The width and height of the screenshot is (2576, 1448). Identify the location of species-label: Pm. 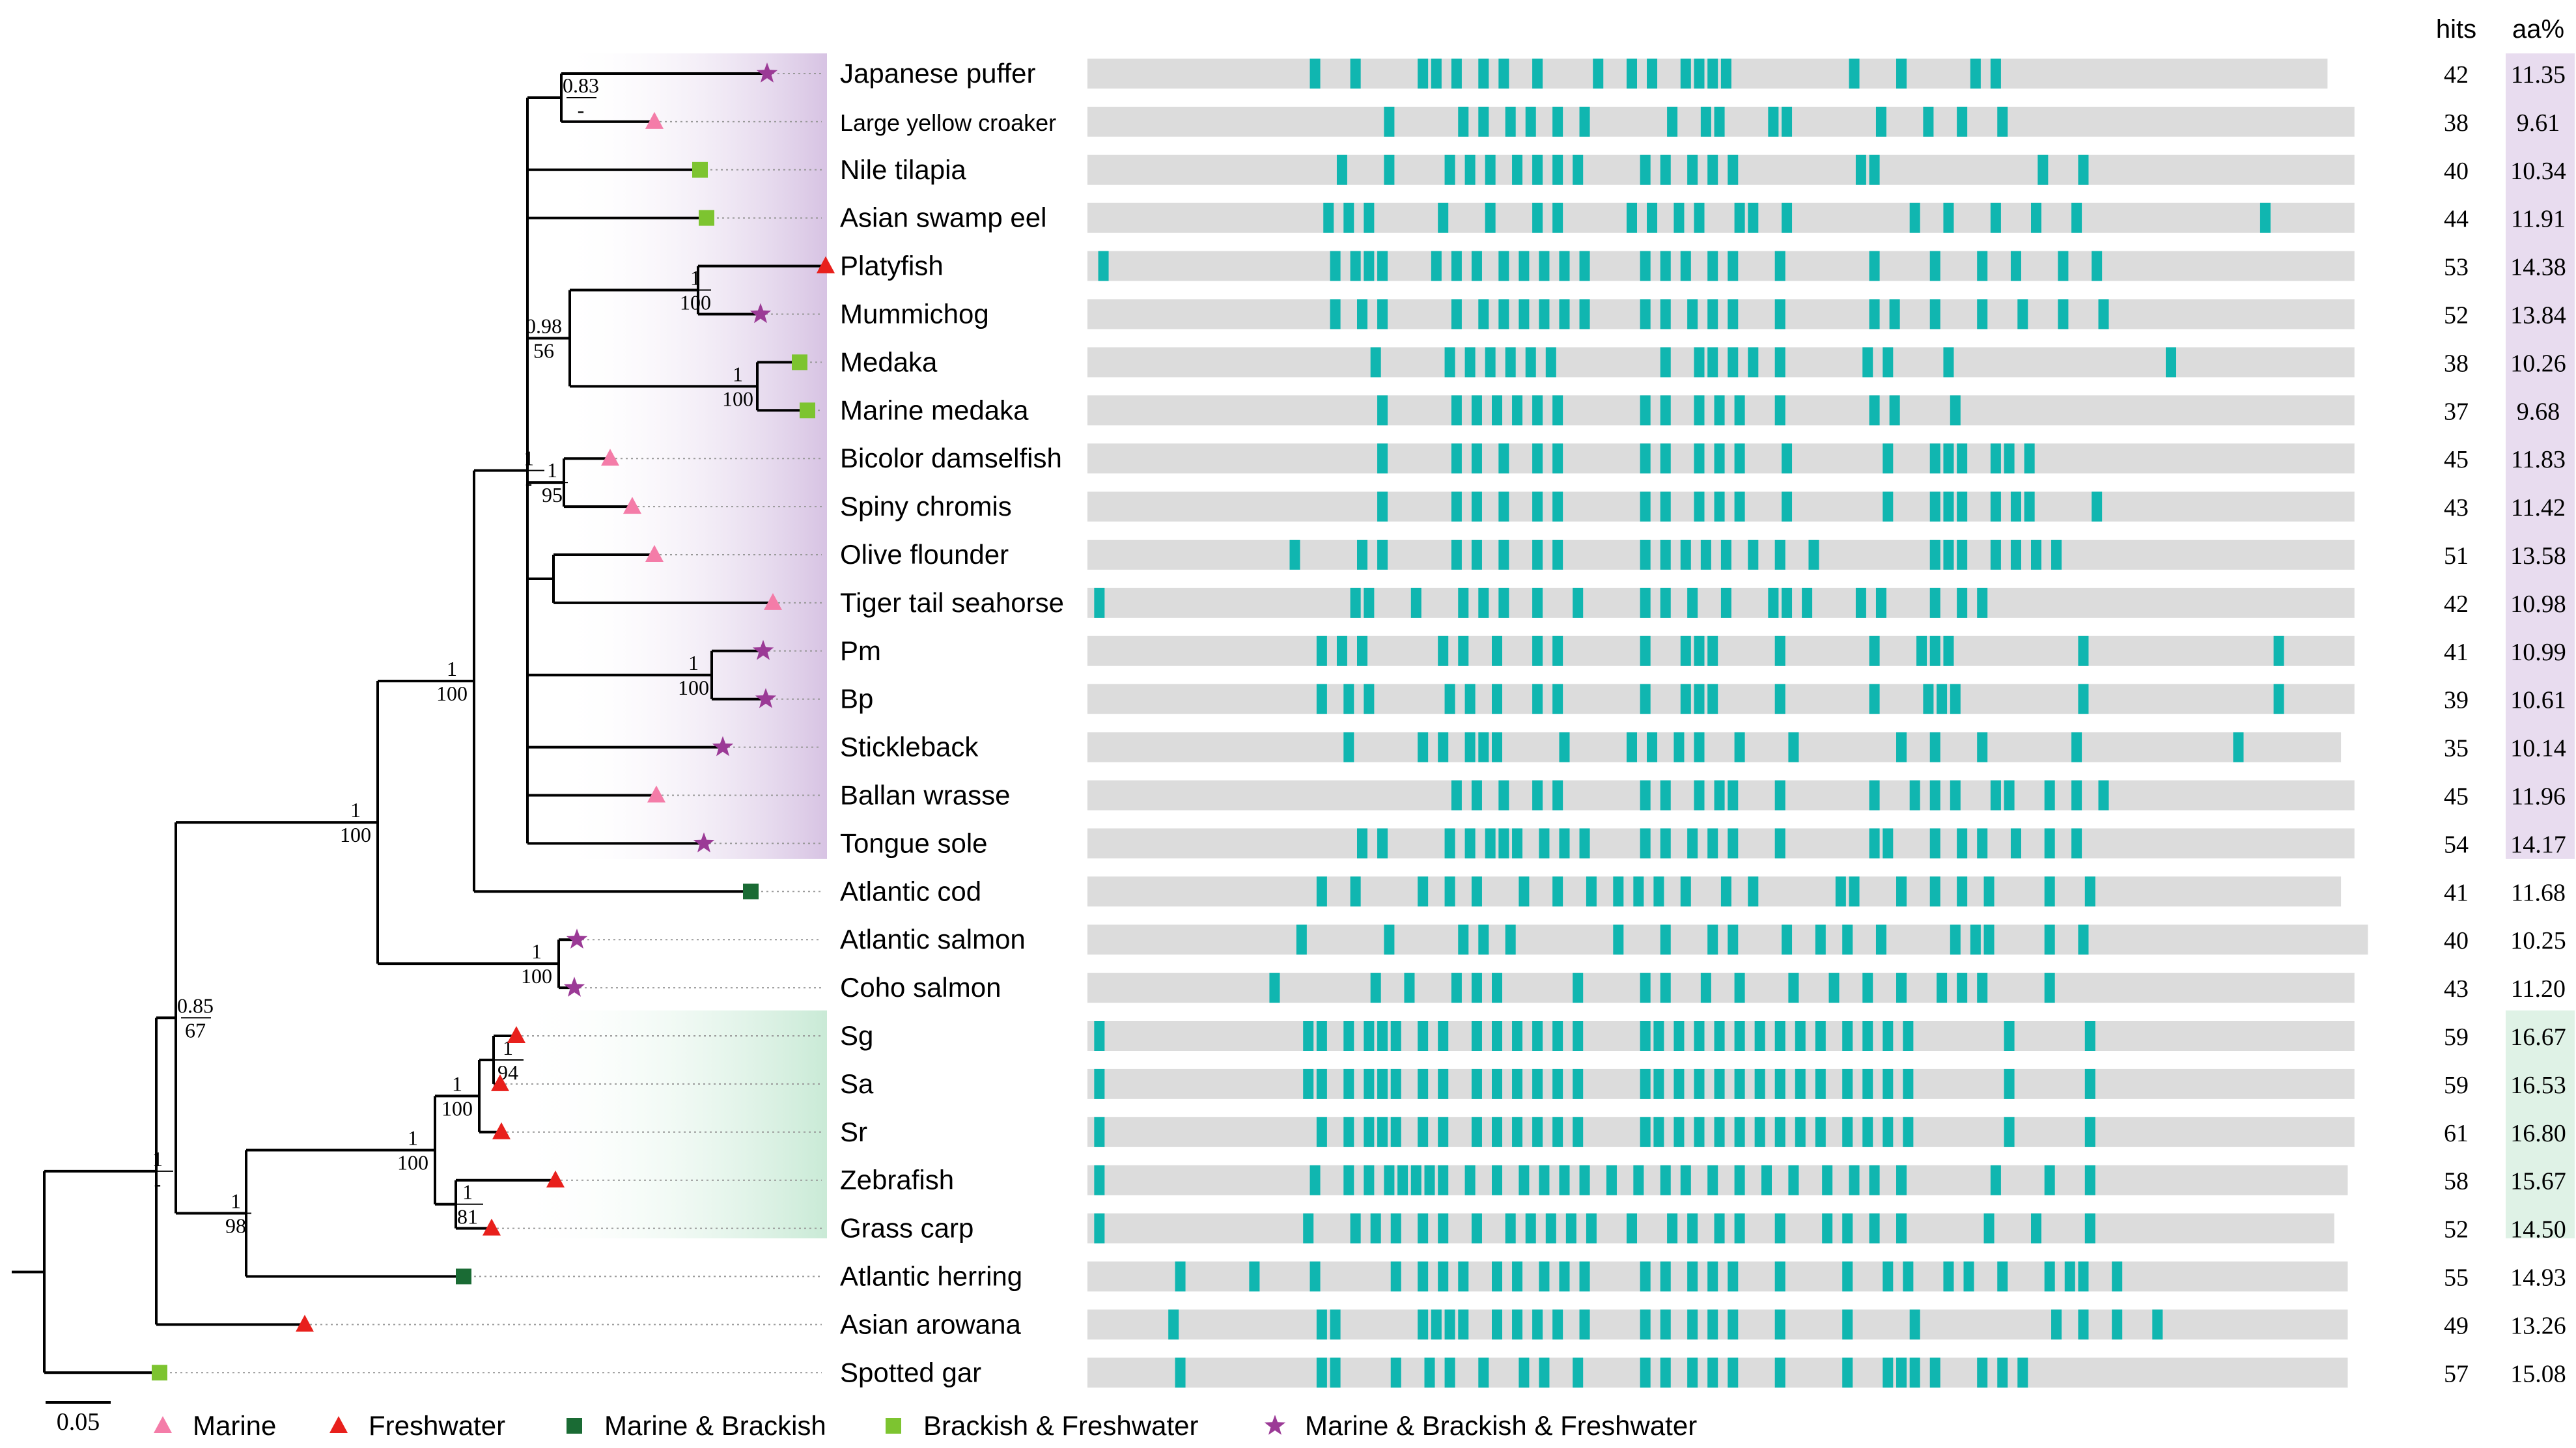
(861, 650).